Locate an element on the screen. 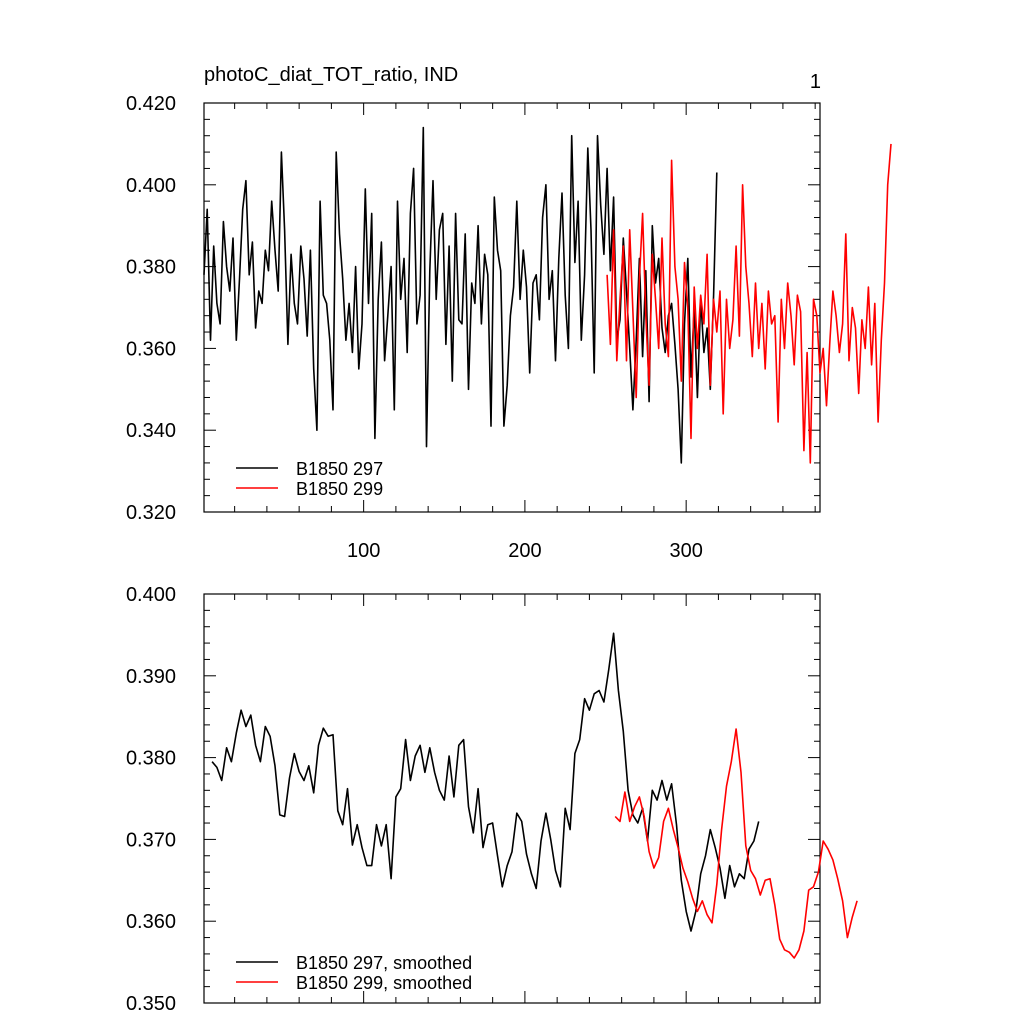  legend-label-1: B1850 297, smoothed is located at coordinates (384, 963).